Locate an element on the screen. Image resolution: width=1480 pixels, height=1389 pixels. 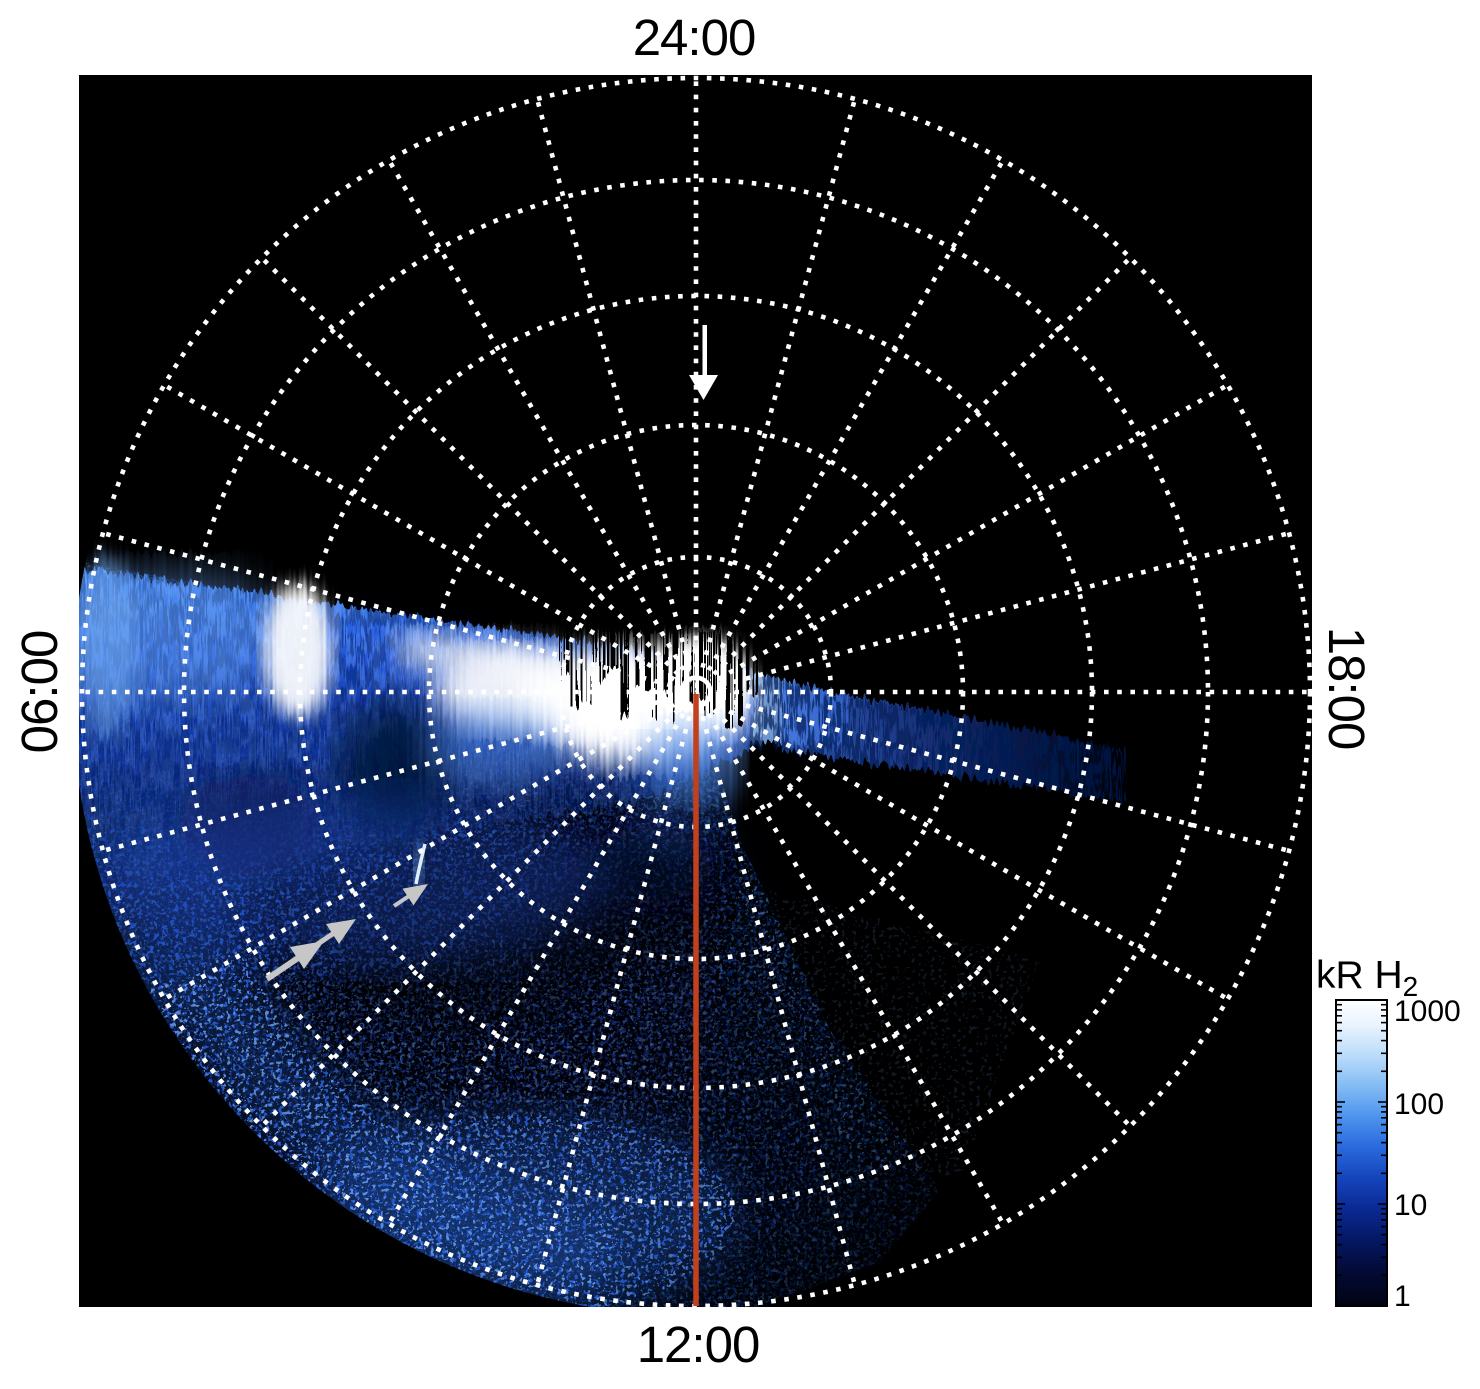
svg-text: 100 is located at coordinates (1419, 1104).